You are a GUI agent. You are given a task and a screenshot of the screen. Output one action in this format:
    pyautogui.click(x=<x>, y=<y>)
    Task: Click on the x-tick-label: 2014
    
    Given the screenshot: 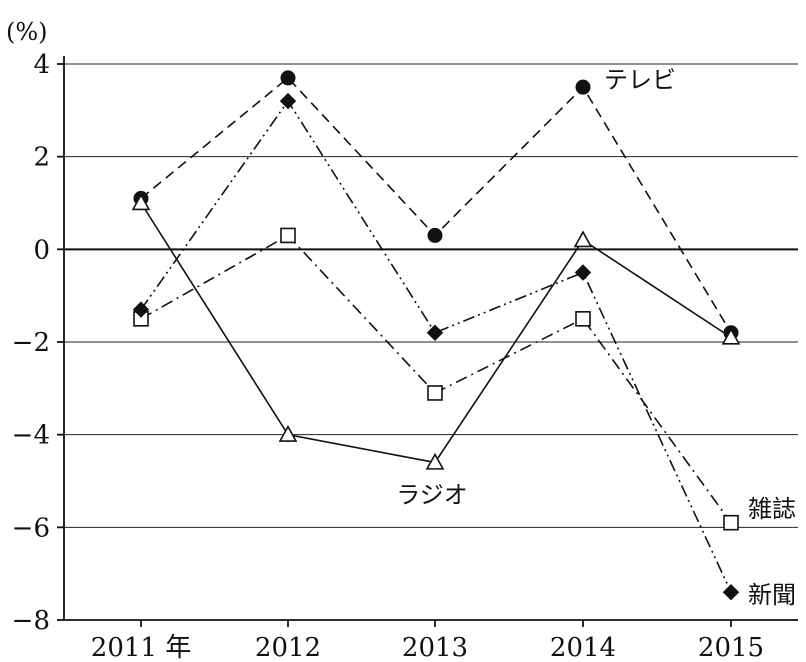 What is the action you would take?
    pyautogui.click(x=583, y=647)
    